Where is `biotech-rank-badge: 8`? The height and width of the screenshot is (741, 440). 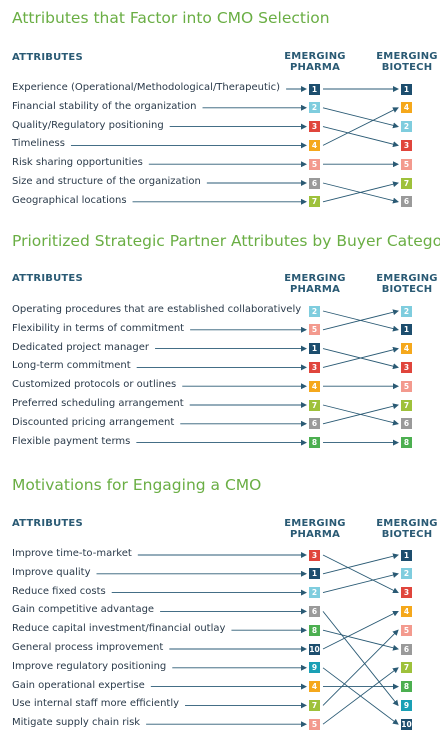 biotech-rank-badge: 8 is located at coordinates (406, 443).